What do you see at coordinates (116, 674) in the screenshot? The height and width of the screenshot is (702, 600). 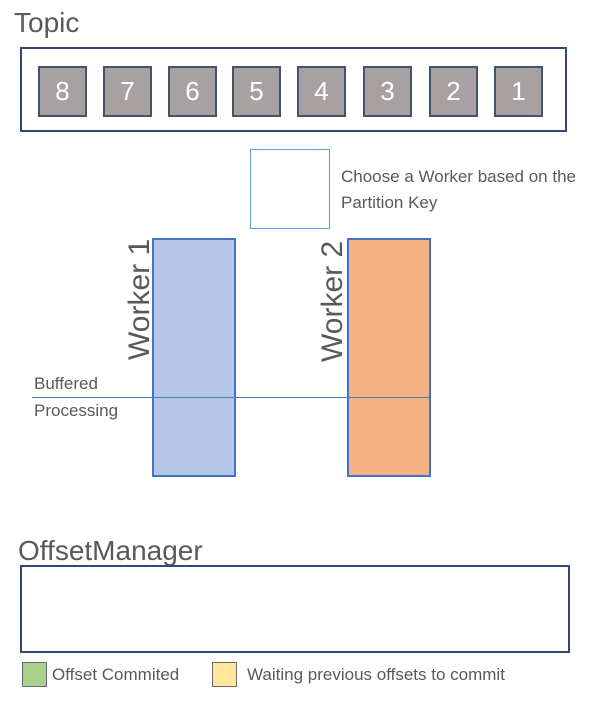 I see `legend-committed-label: Offset Commited` at bounding box center [116, 674].